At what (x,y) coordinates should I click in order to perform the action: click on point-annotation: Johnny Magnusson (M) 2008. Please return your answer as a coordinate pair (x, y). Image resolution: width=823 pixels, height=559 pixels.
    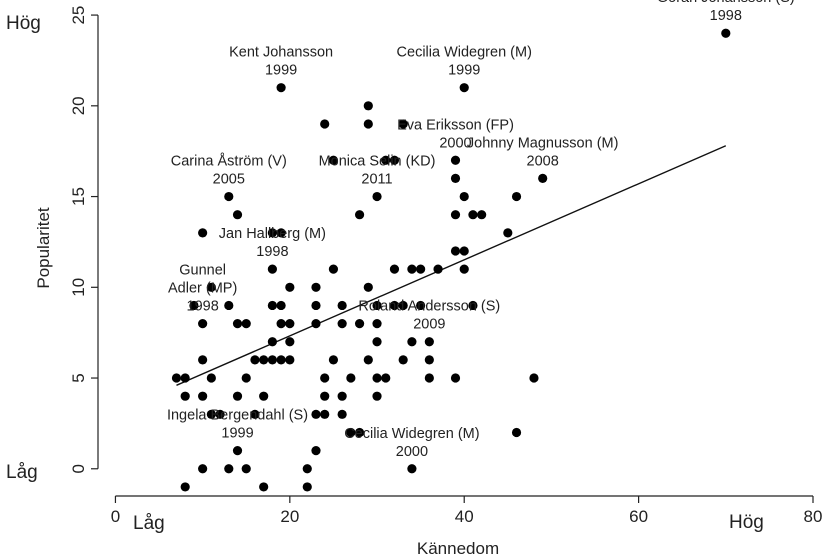
    Looking at the image, I should click on (543, 152).